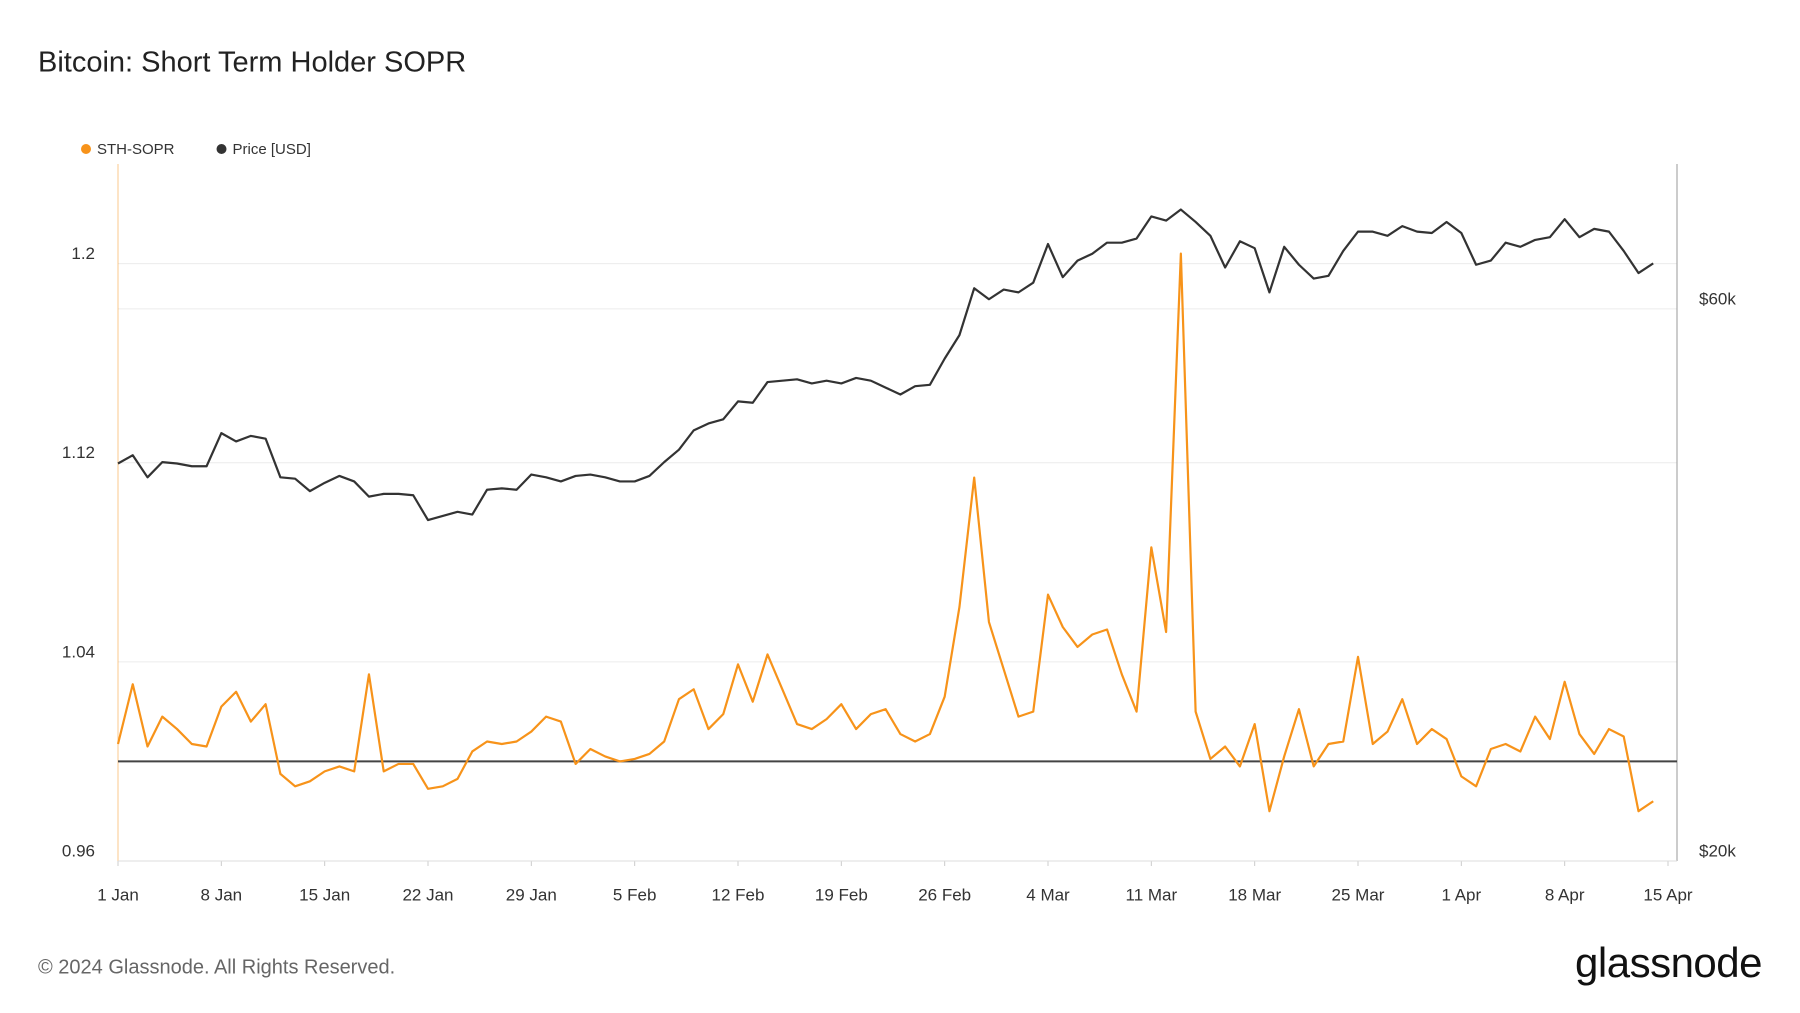 The width and height of the screenshot is (1800, 1013). Describe the element at coordinates (1717, 850) in the screenshot. I see `y2-tick-label: $20k` at that location.